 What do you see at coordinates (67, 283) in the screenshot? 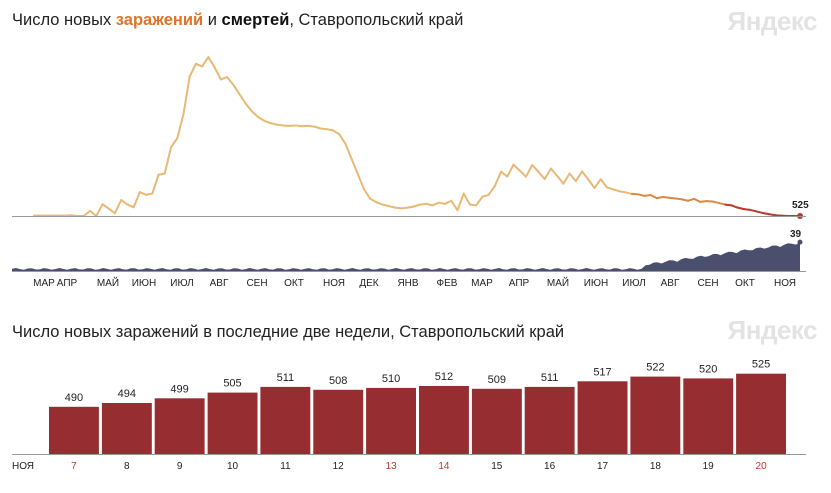
I see `x-tick-label: АПР` at bounding box center [67, 283].